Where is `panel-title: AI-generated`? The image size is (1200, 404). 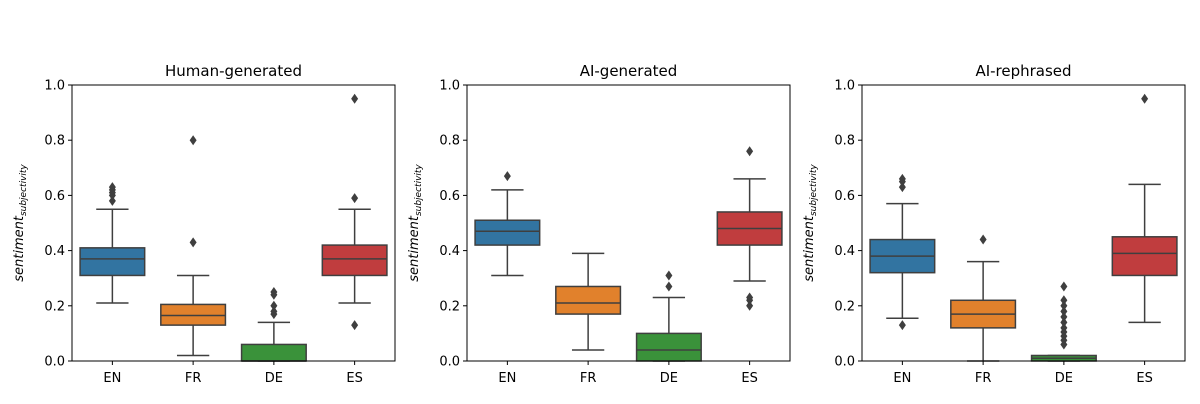
panel-title: AI-generated is located at coordinates (629, 71).